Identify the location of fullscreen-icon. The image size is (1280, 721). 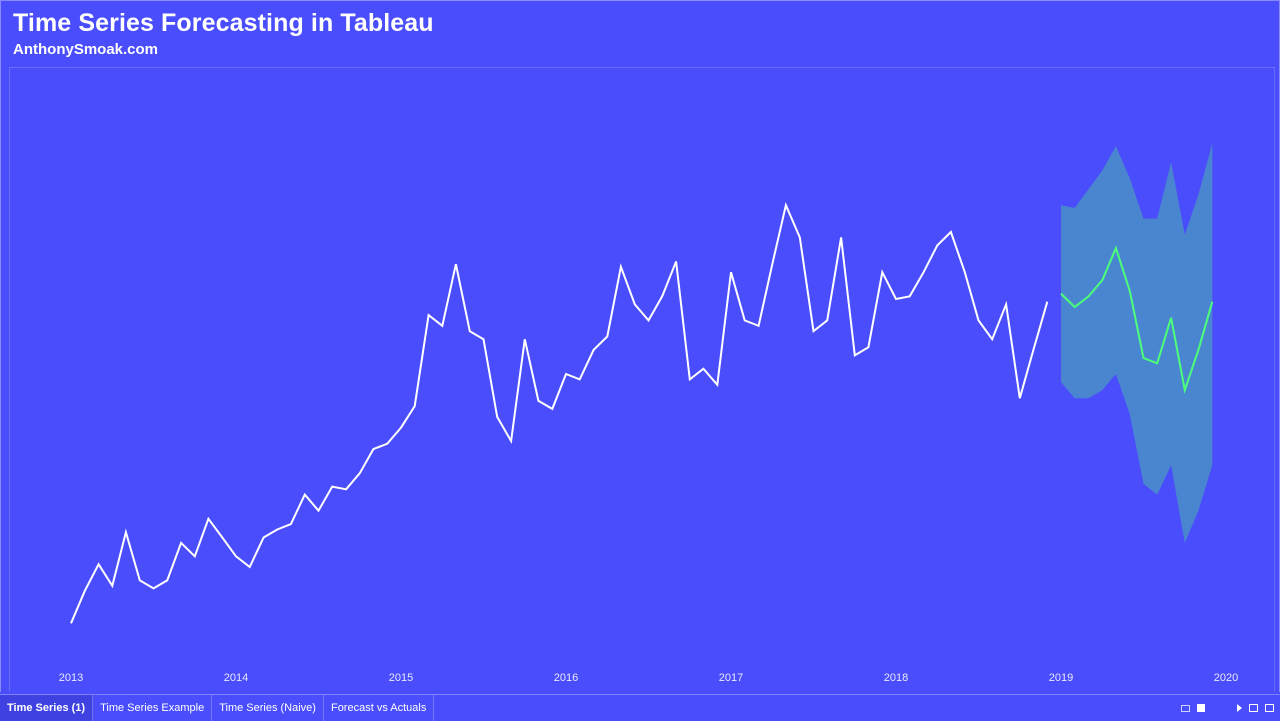
(1253, 708).